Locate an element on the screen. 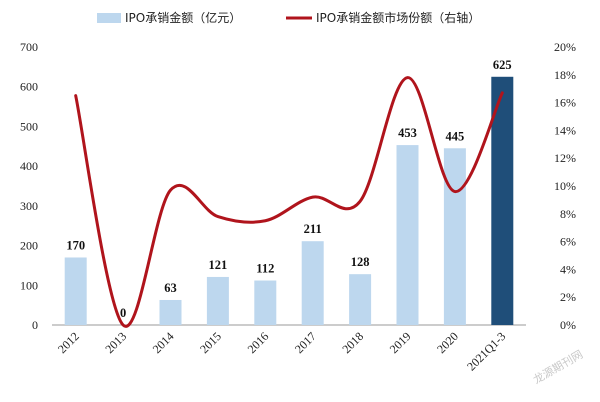 This screenshot has height=402, width=600. bar-value-label: 63 is located at coordinates (170, 288).